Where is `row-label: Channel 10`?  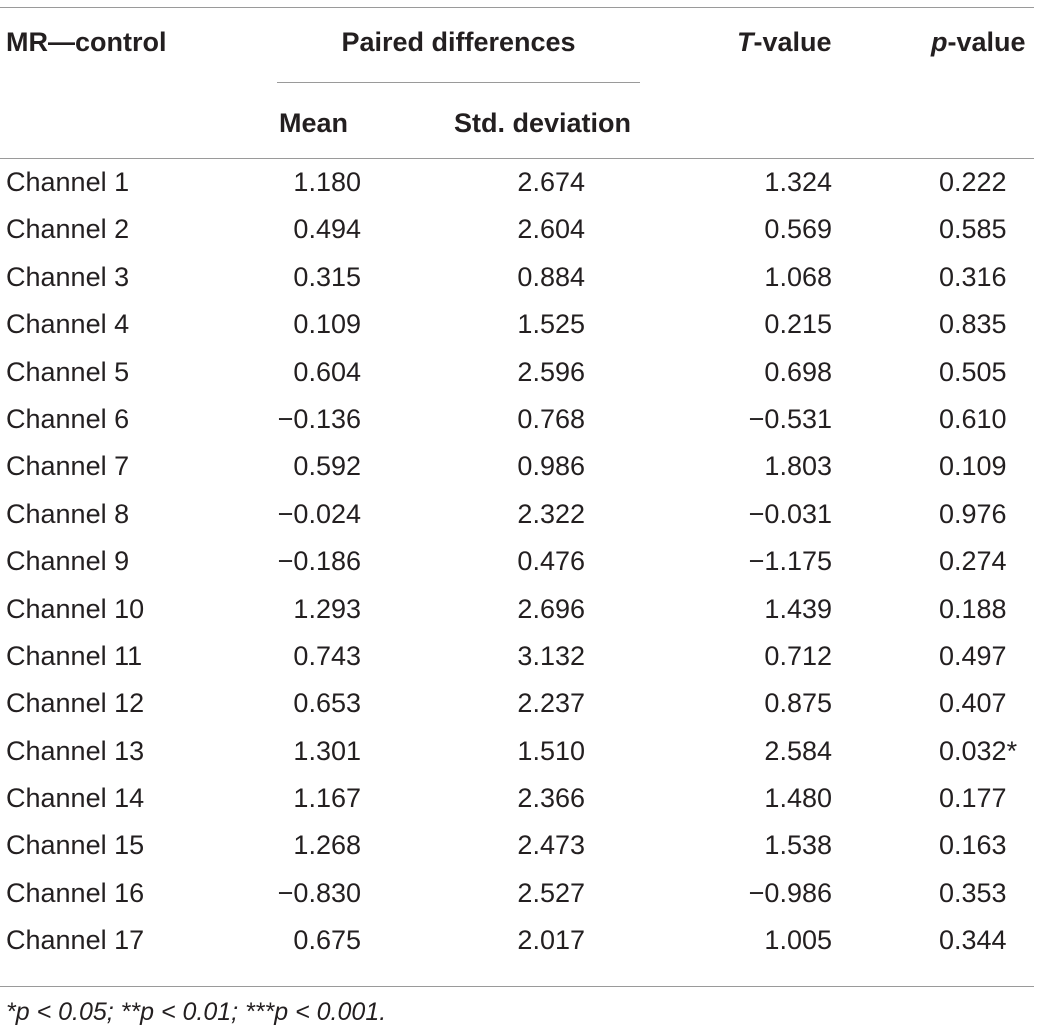 row-label: Channel 10 is located at coordinates (75, 608).